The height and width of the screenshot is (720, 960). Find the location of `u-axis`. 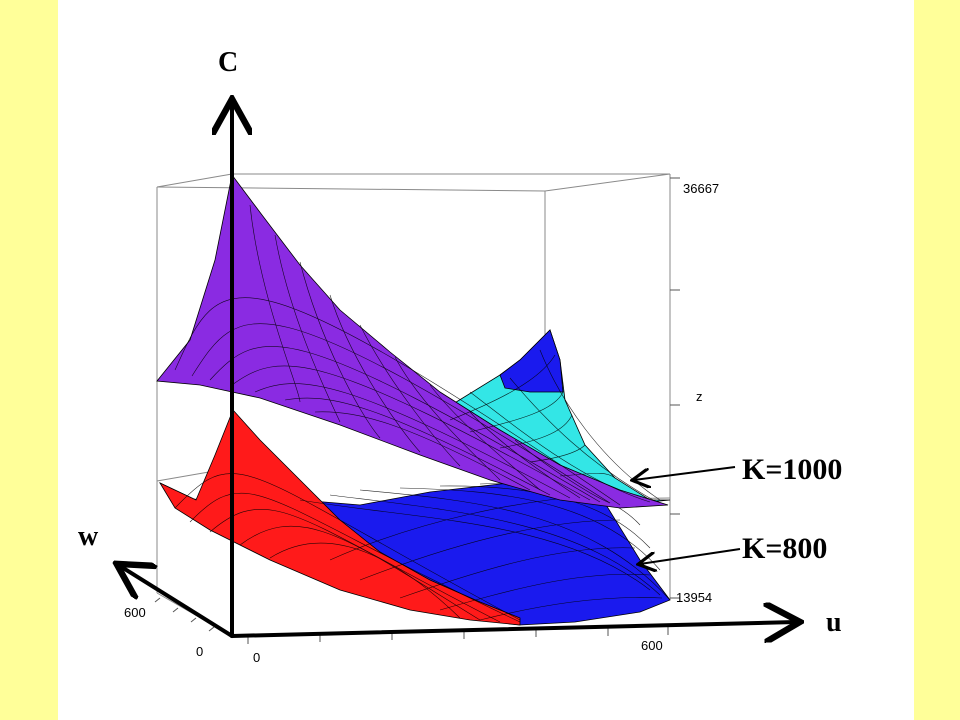

u-axis is located at coordinates (513, 629).